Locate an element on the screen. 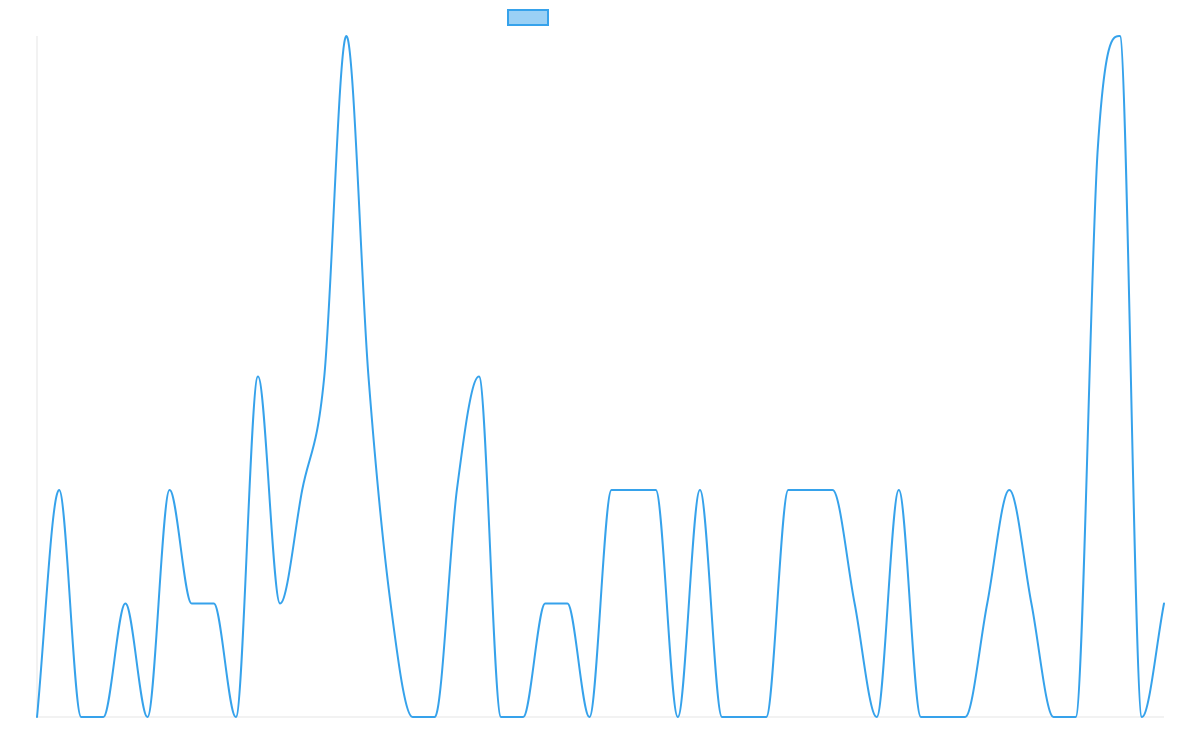 Image resolution: width=1200 pixels, height=750 pixels. legend-swatch is located at coordinates (528, 17).